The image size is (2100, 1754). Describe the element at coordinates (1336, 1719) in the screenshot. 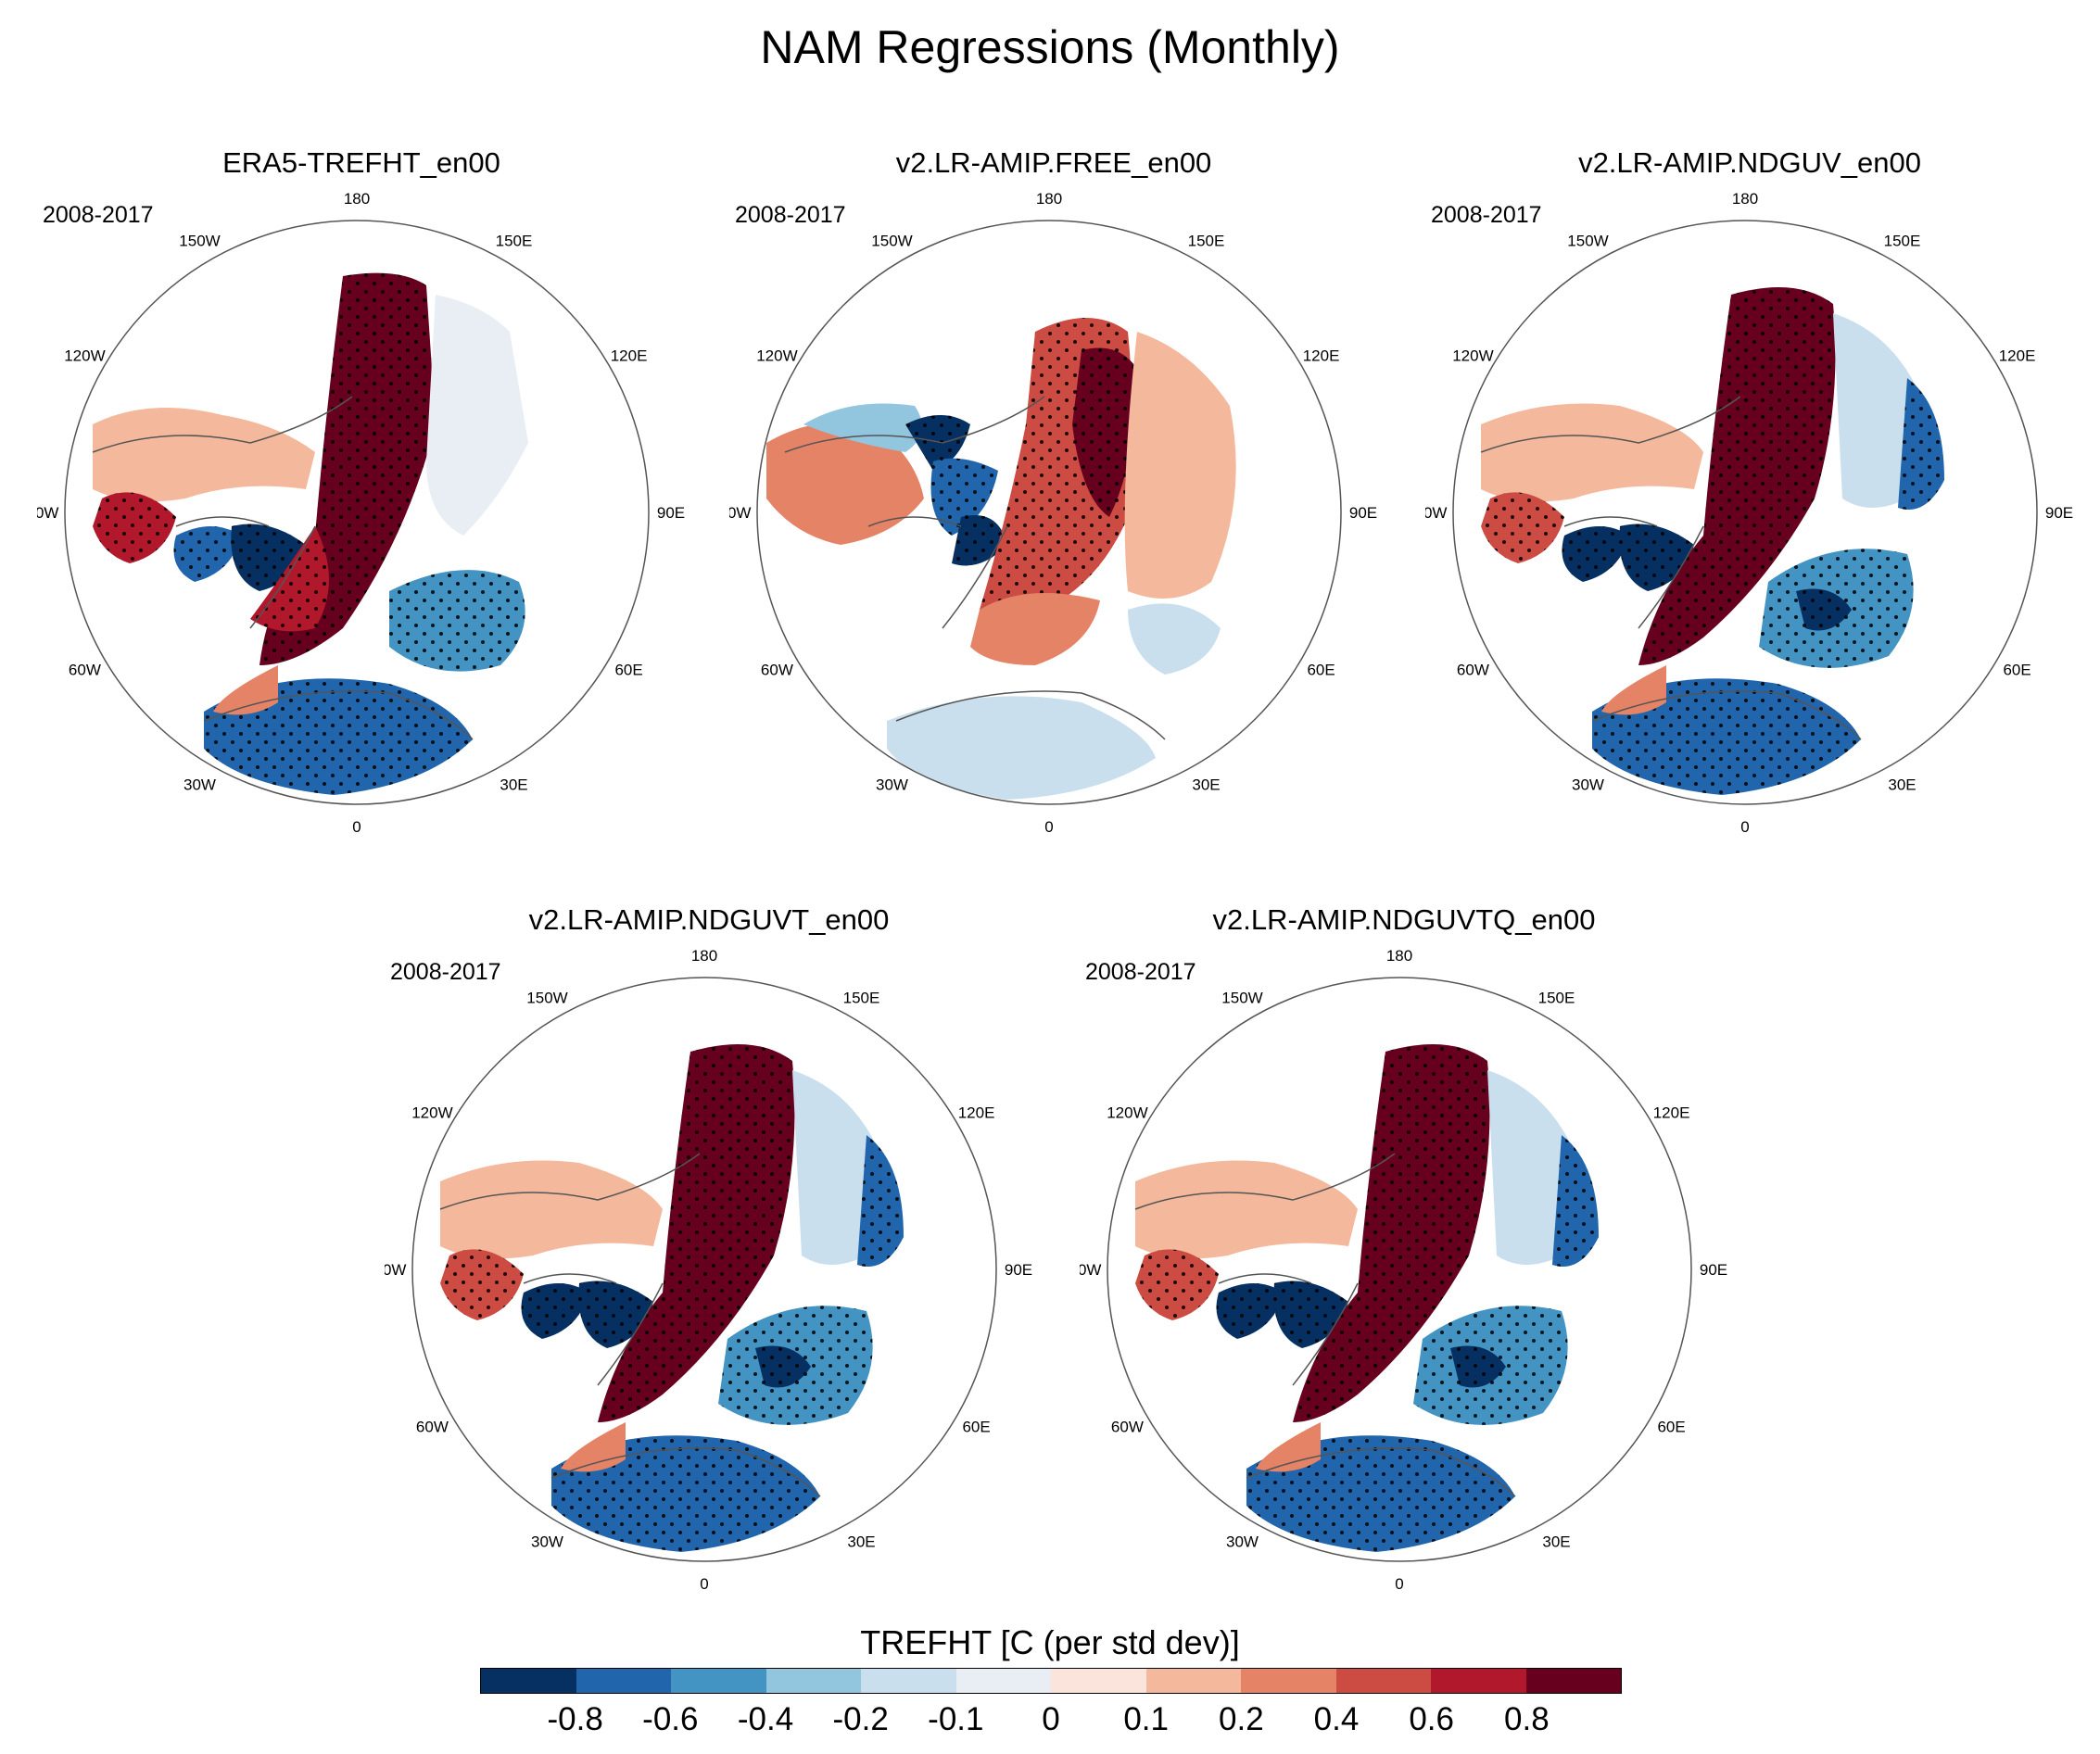

I see `colorbar-tick-label: 0.4` at that location.